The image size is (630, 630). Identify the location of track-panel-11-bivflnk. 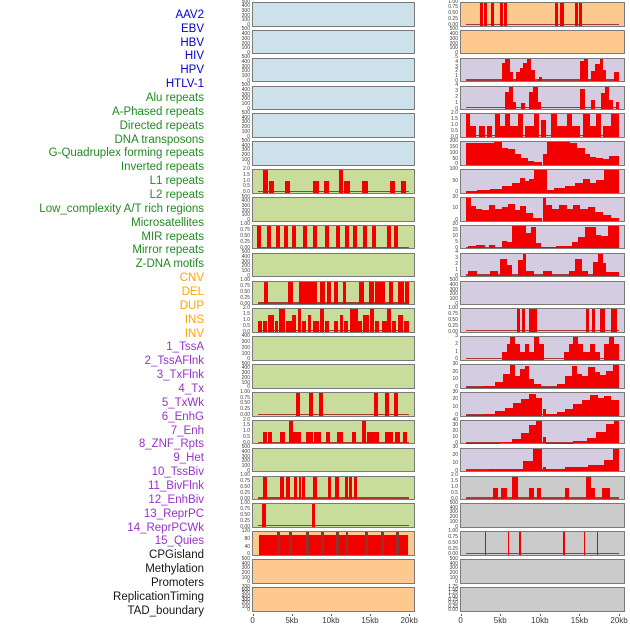
(542, 348).